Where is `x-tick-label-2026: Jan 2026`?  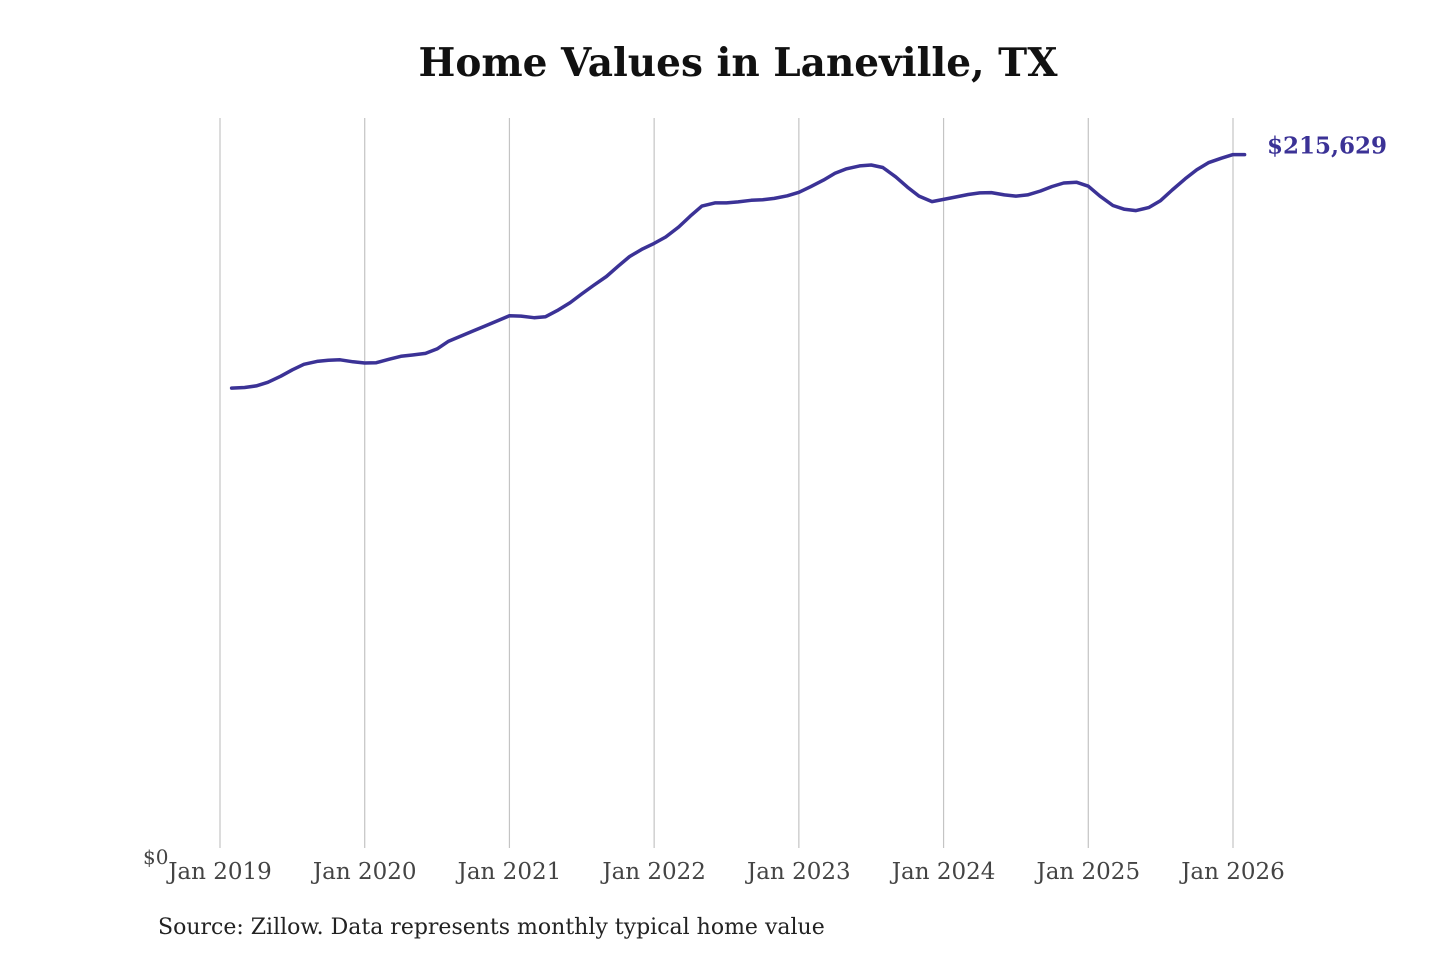 x-tick-label-2026: Jan 2026 is located at coordinates (1232, 872).